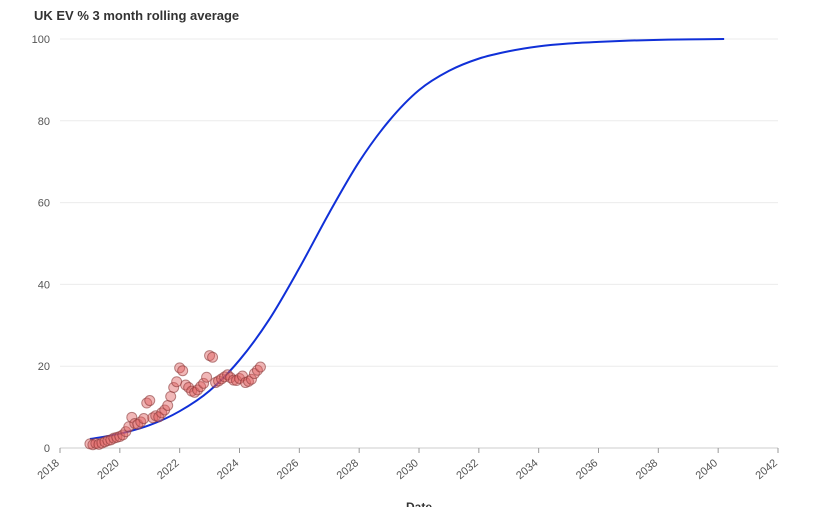 The width and height of the screenshot is (837, 507). I want to click on x-tick-label: 2028, so click(348, 469).